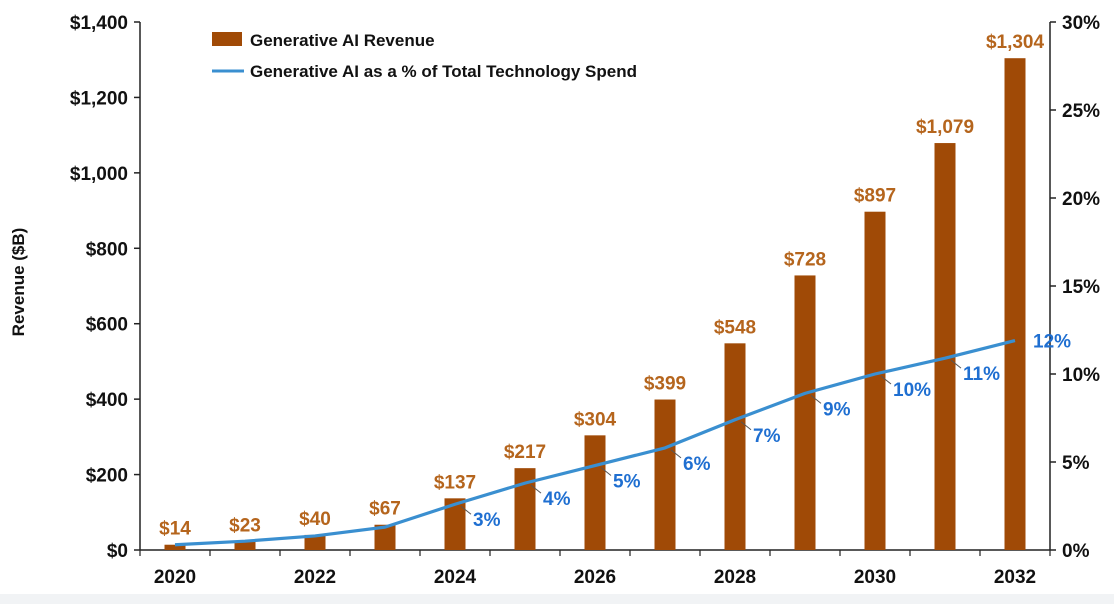 Image resolution: width=1114 pixels, height=604 pixels. What do you see at coordinates (175, 529) in the screenshot?
I see `bar-value-label: $14` at bounding box center [175, 529].